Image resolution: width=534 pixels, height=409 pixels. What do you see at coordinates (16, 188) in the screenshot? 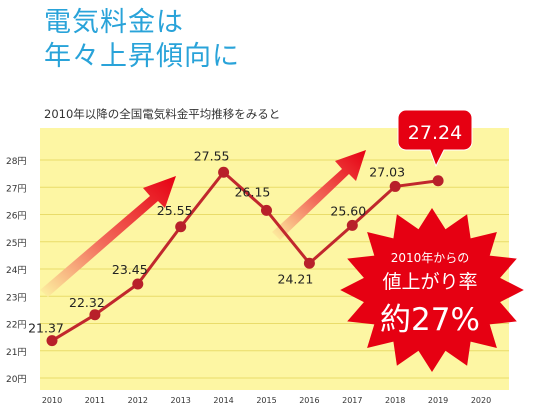
I see `y-tick-label: 27円` at bounding box center [16, 188].